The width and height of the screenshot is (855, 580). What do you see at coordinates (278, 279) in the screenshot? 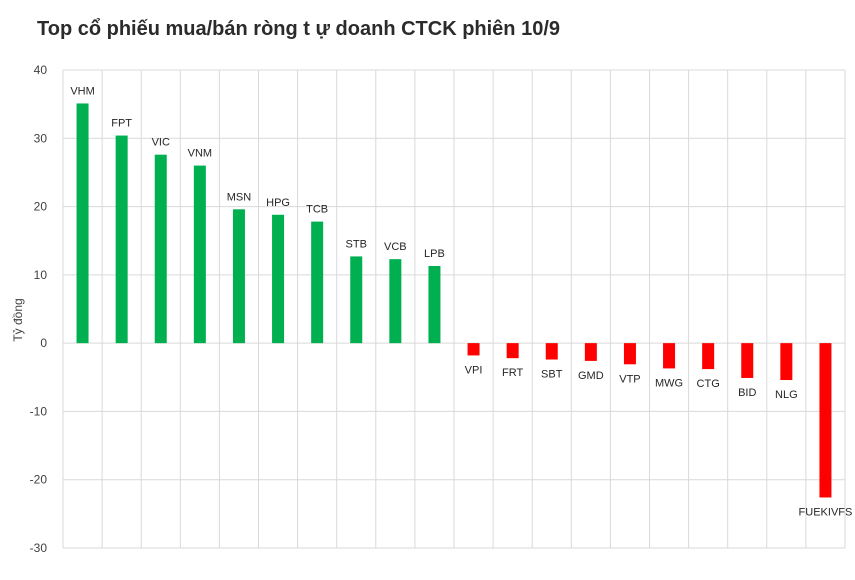
I see `bar-hpg` at bounding box center [278, 279].